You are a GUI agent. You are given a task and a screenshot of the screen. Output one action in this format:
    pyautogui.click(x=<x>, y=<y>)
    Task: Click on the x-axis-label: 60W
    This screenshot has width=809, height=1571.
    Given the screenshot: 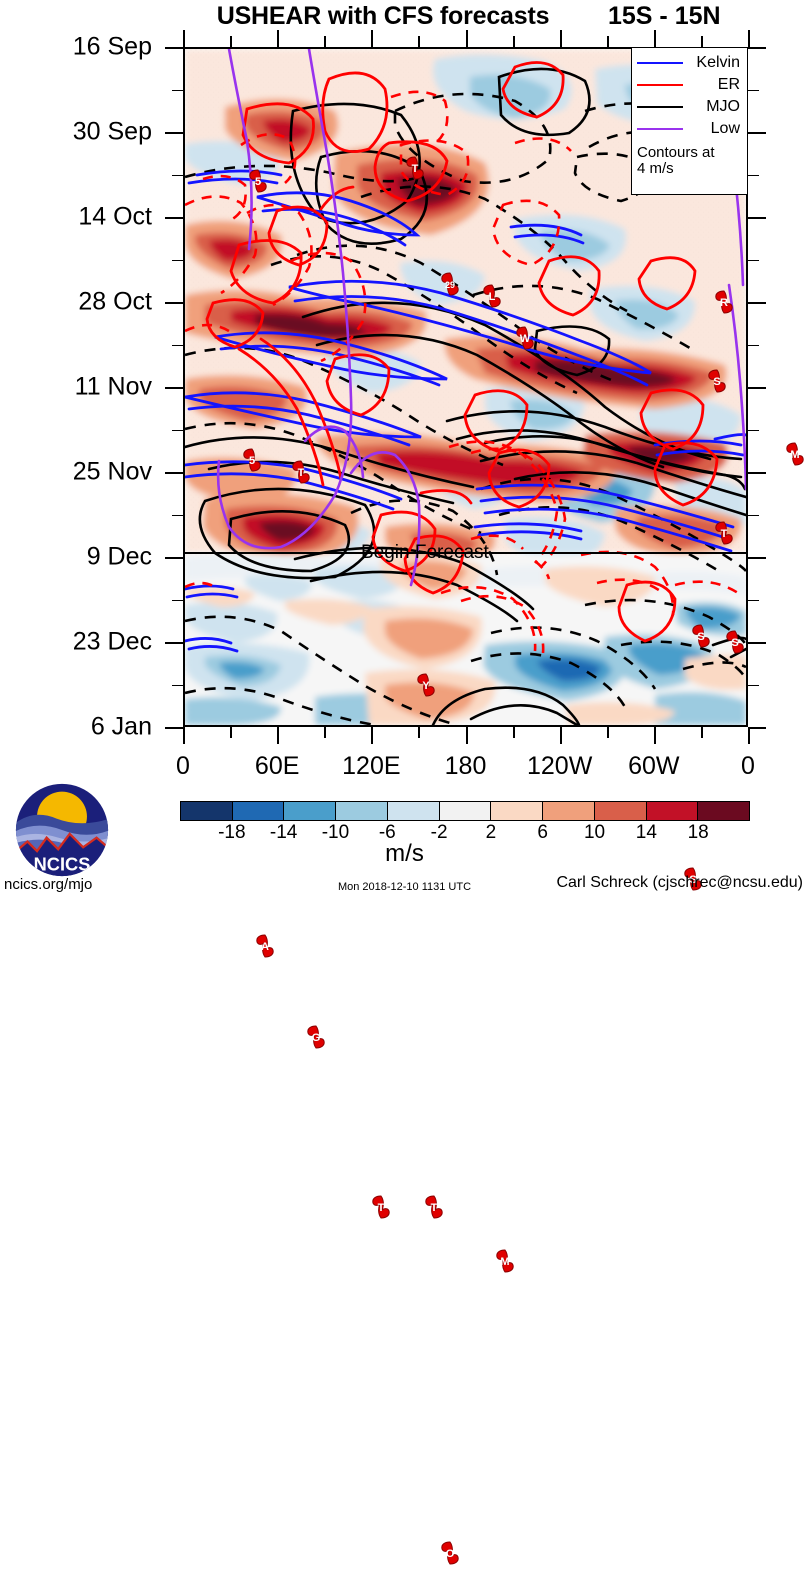 What is the action you would take?
    pyautogui.click(x=654, y=766)
    